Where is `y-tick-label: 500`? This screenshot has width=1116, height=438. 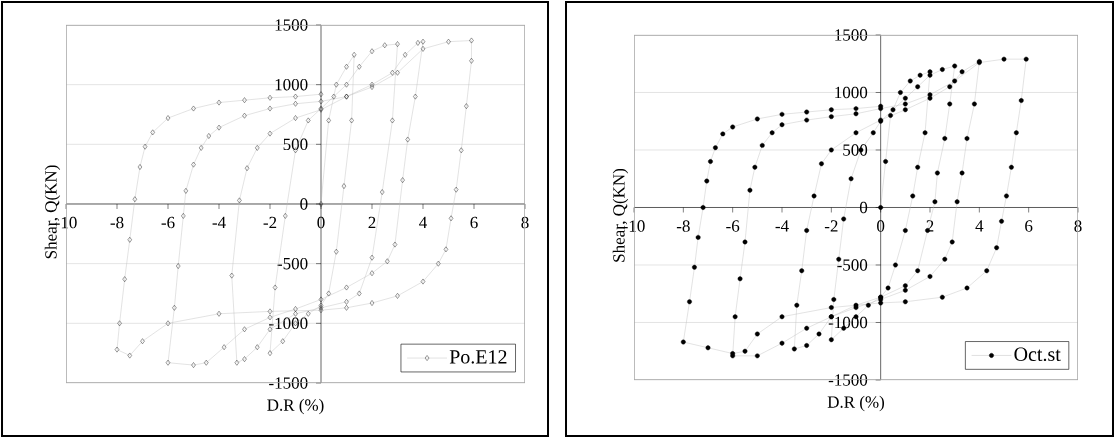
y-tick-label: 500 is located at coordinates (295, 144).